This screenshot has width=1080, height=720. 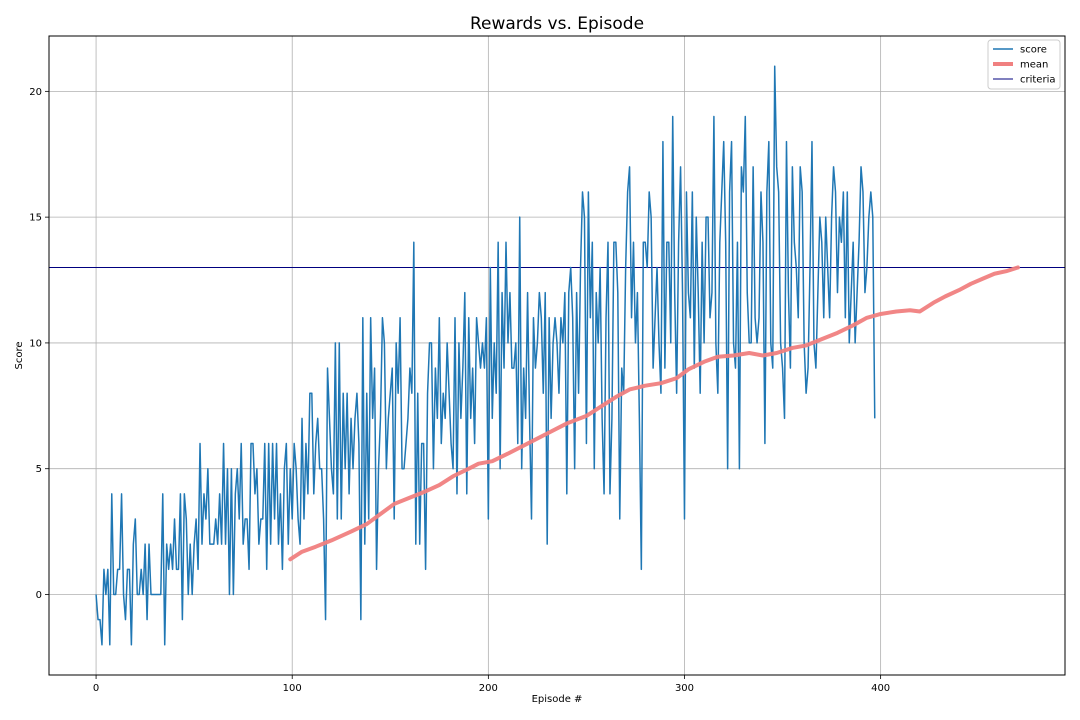 What do you see at coordinates (684, 688) in the screenshot?
I see `x-tick-label: 300` at bounding box center [684, 688].